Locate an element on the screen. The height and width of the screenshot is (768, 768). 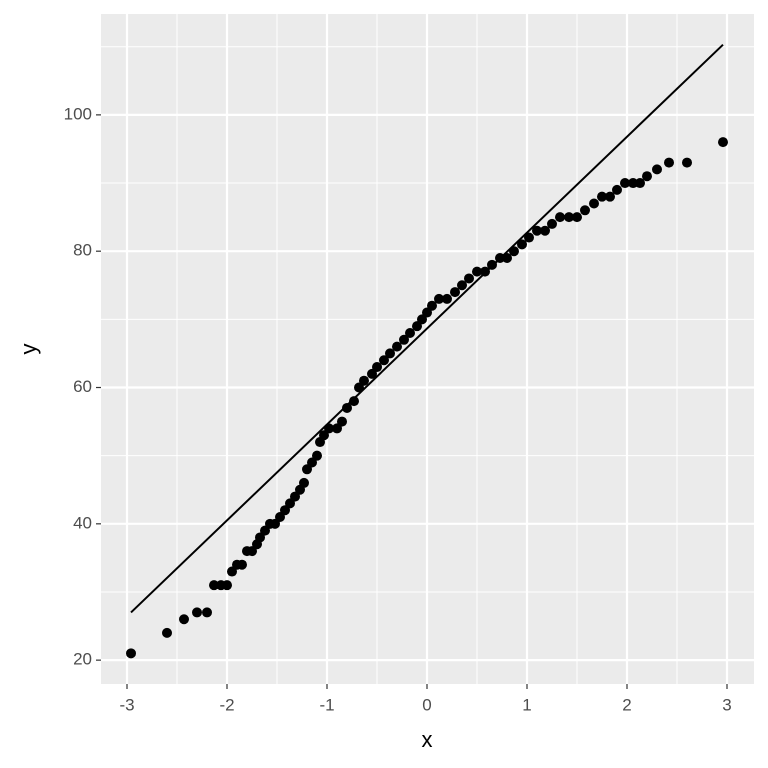
x-tick-label: -2 is located at coordinates (226, 704).